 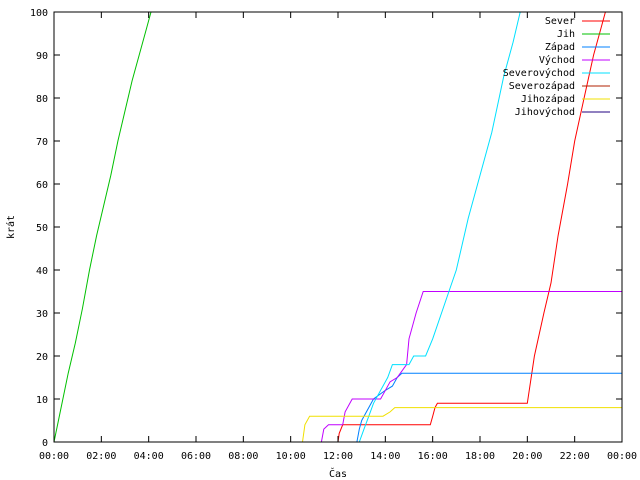 What do you see at coordinates (548, 99) in the screenshot?
I see `legend-label-jihozapad: Jihozápad` at bounding box center [548, 99].